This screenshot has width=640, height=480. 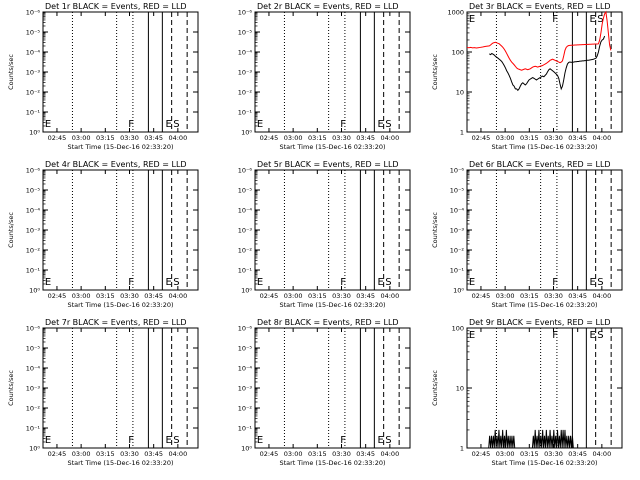 I want to click on chart-title: Det 1r BLACK = Events, RED = LLD, so click(x=116, y=6).